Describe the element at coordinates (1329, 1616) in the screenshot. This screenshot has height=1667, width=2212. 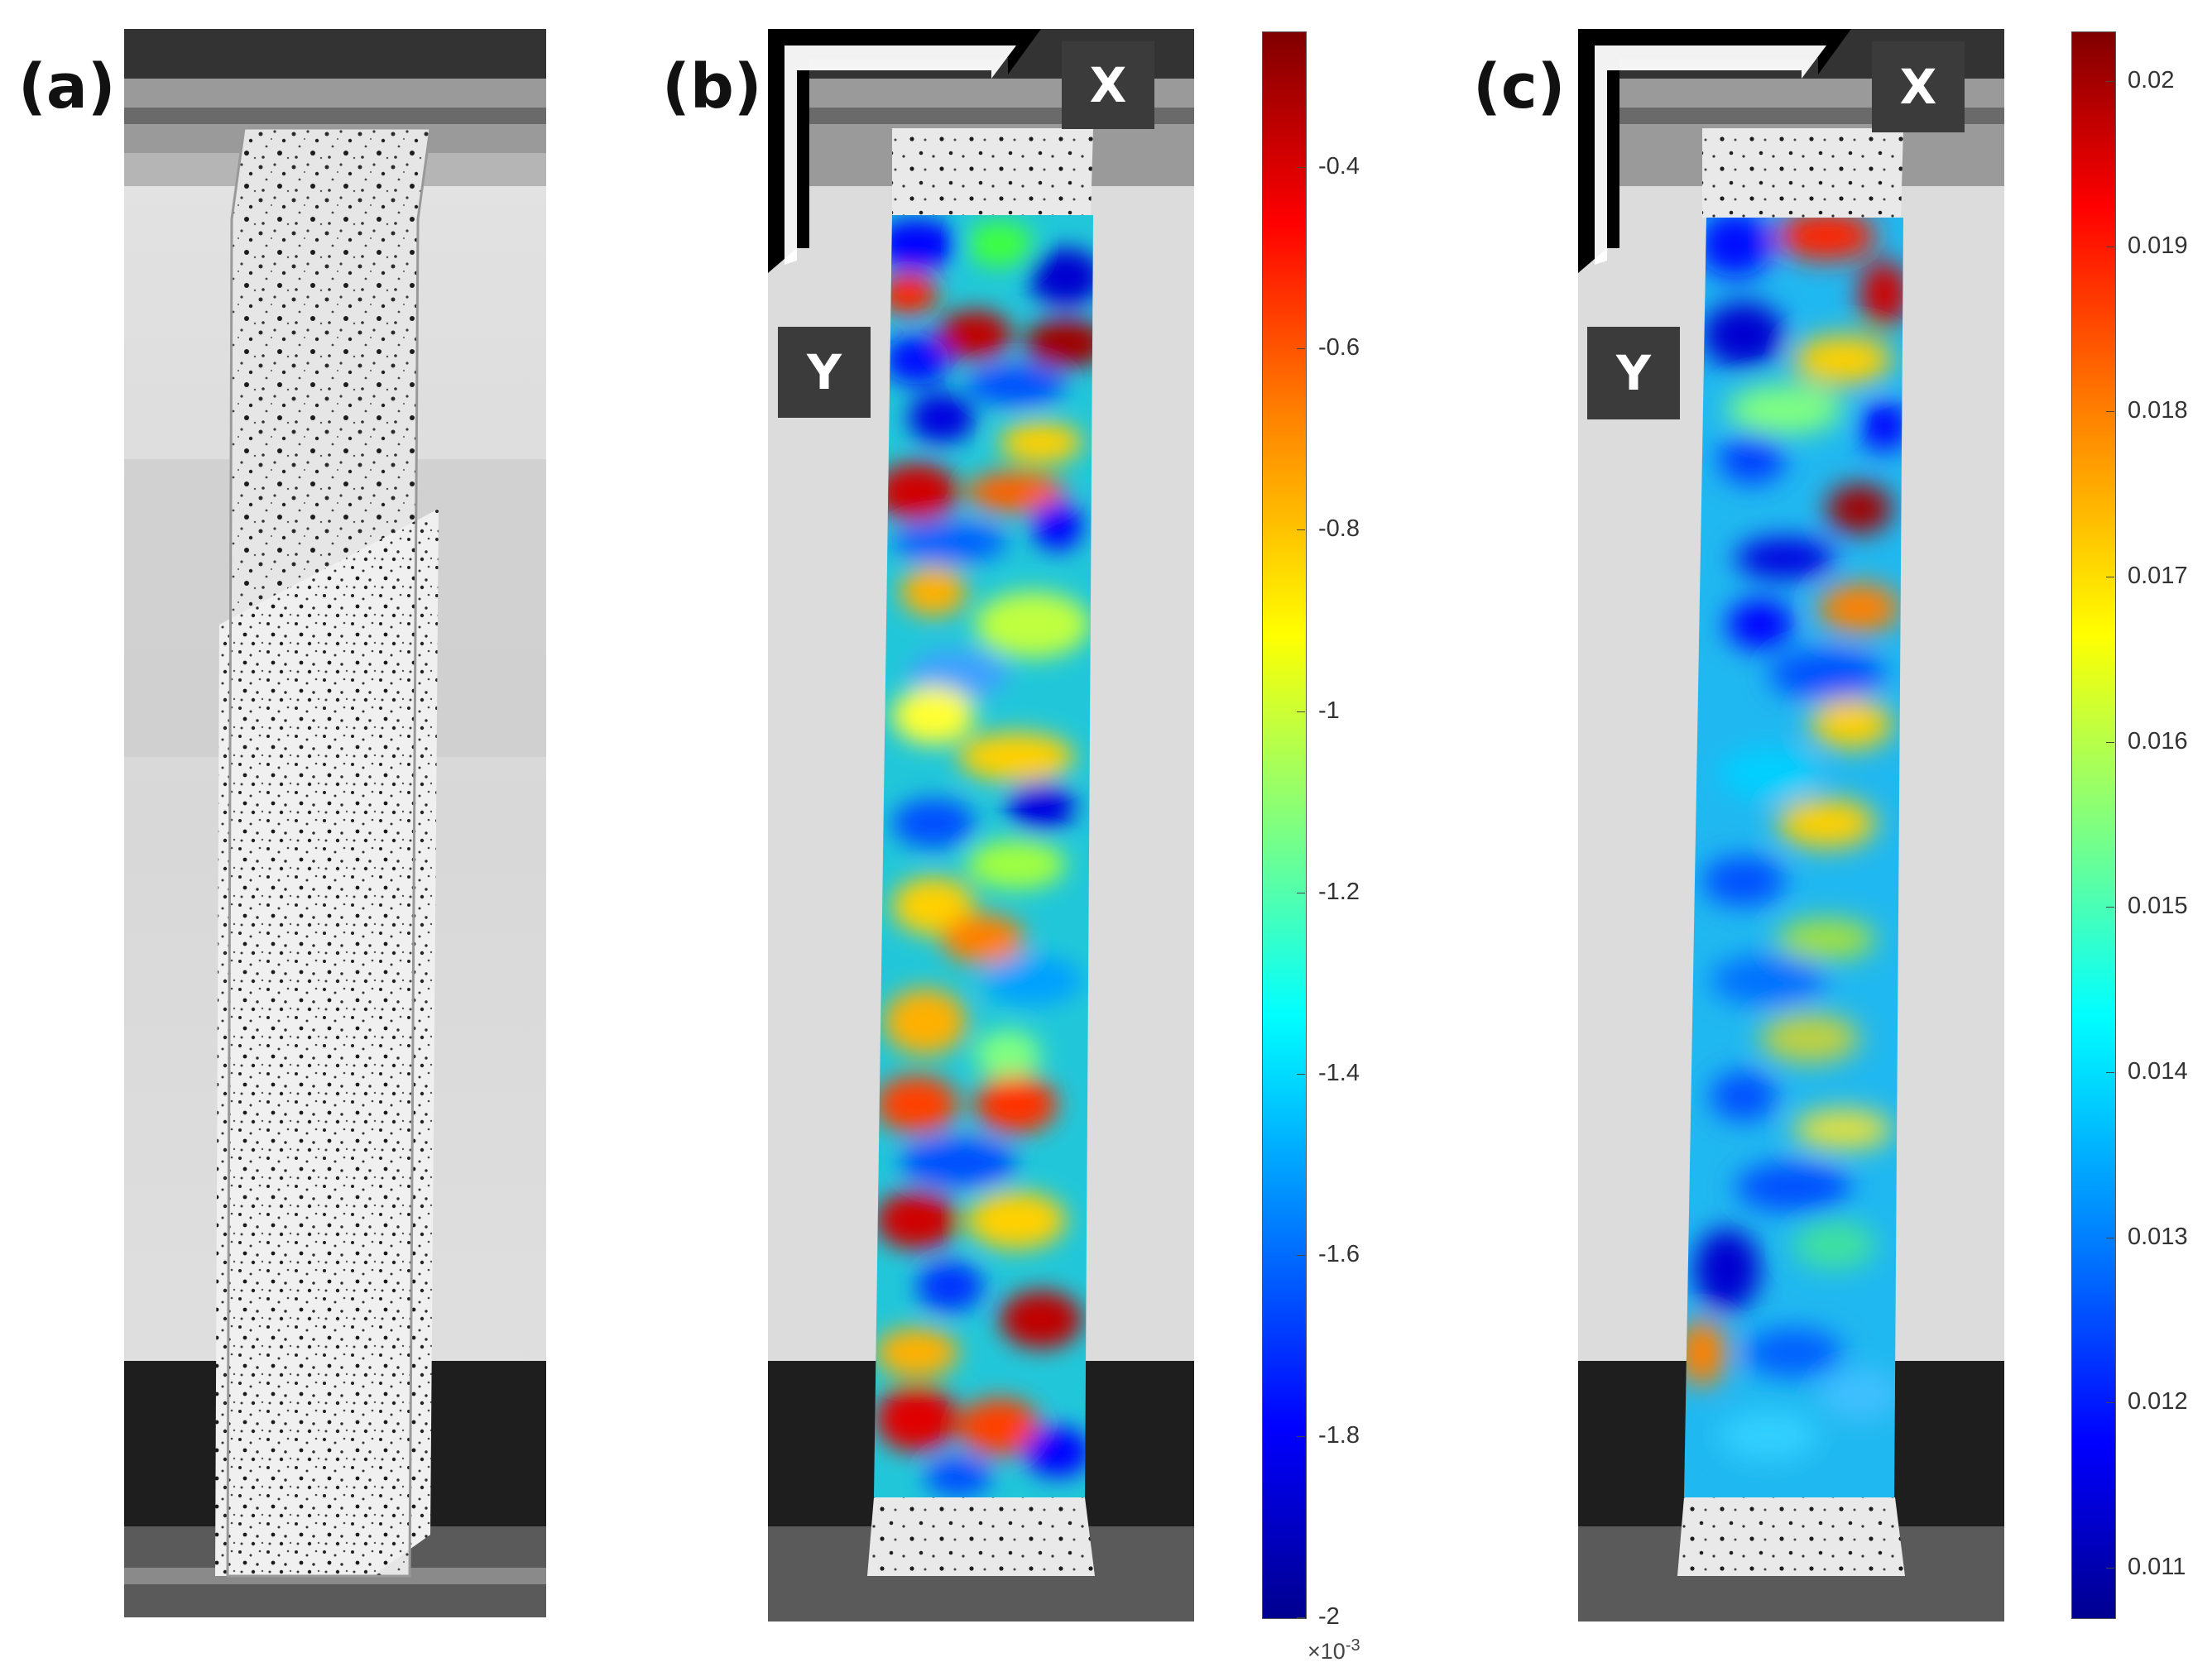
I see `colorbar-tick-label: -2` at that location.